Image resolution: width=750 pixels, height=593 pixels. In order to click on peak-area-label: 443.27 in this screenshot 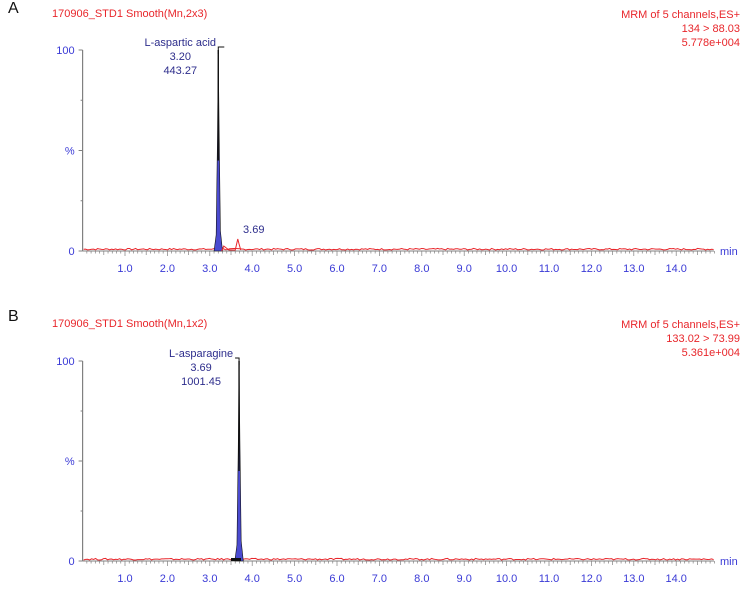, I will do `click(180, 71)`.